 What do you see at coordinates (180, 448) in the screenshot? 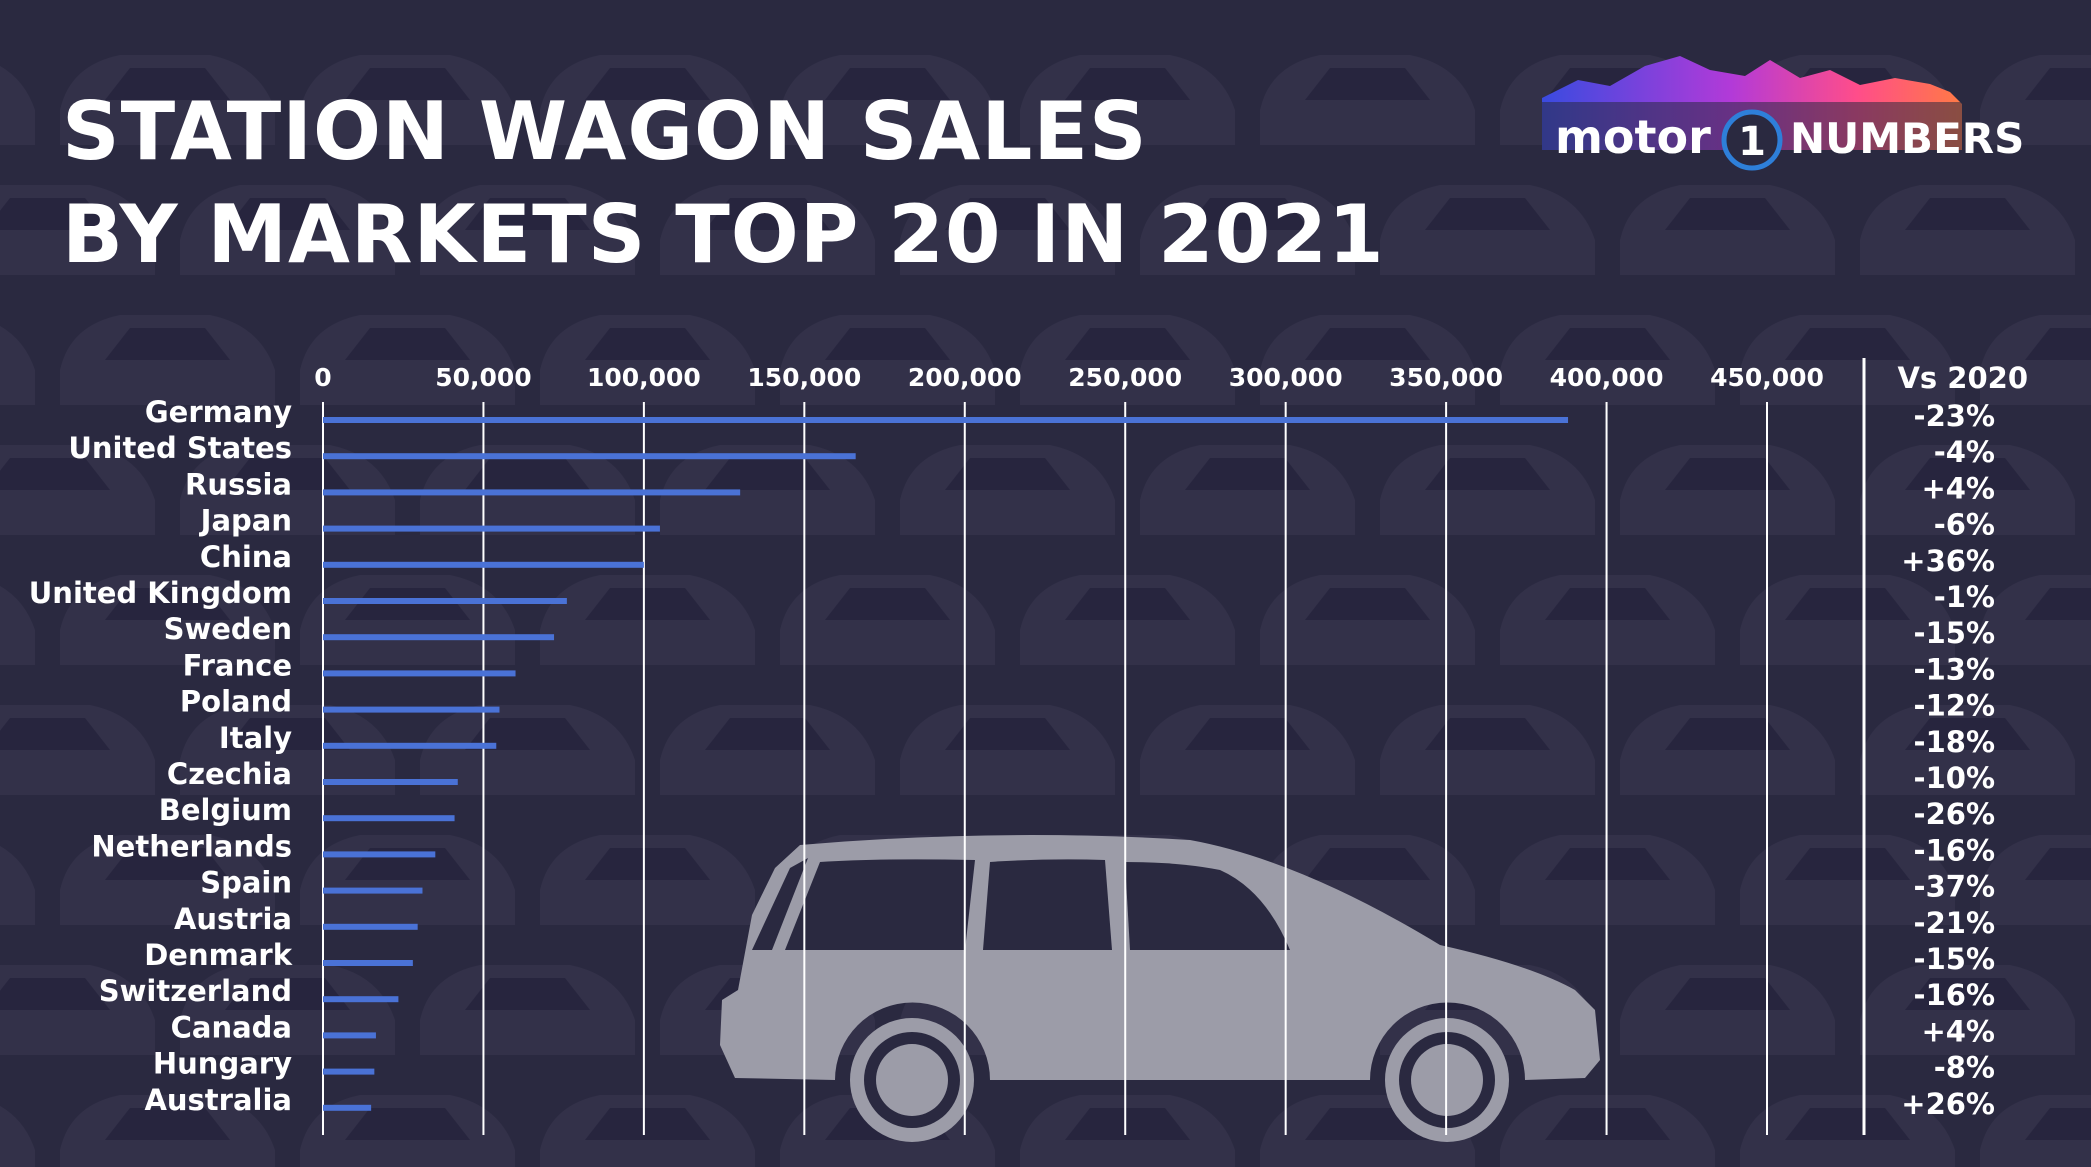
I see `category-label: United States` at bounding box center [180, 448].